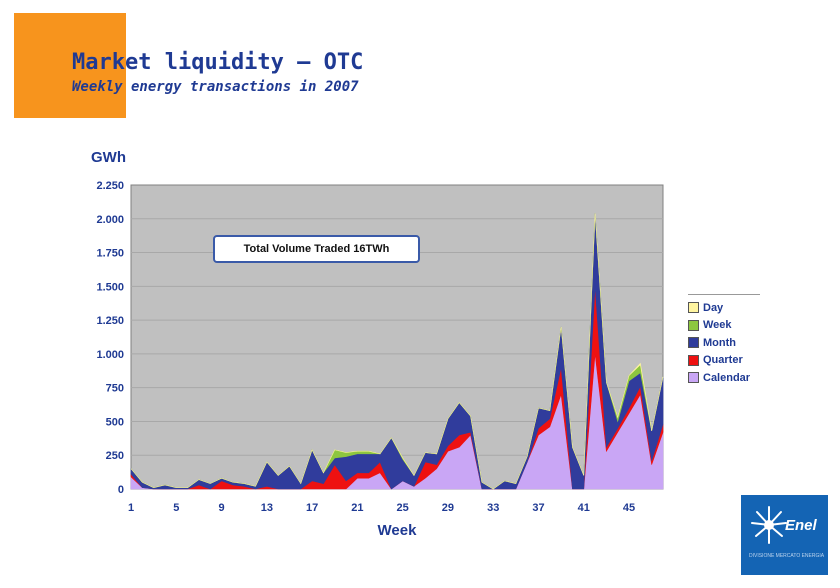 This screenshot has height=588, width=840. Describe the element at coordinates (115, 389) in the screenshot. I see `y-tick-label: 750` at that location.